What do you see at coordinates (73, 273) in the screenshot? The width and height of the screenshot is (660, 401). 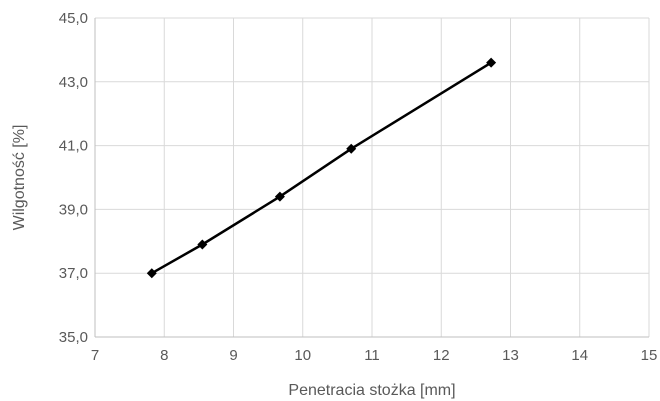 I see `y-tick-label: 37,0` at bounding box center [73, 273].